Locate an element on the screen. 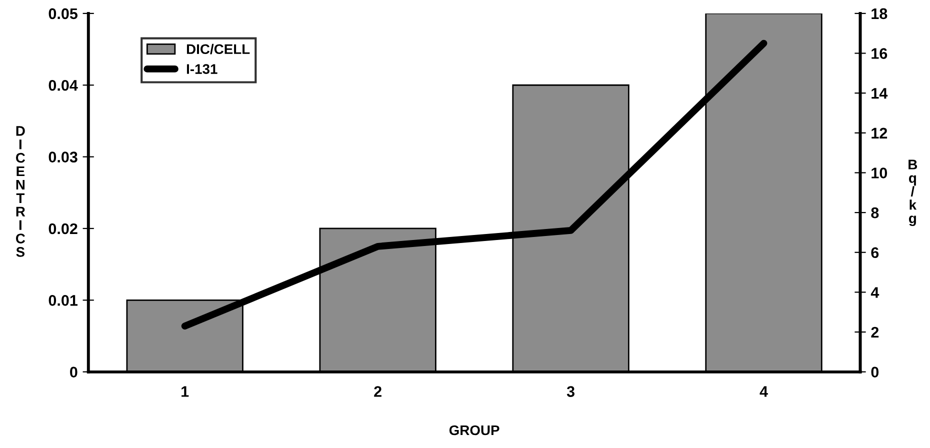 This screenshot has width=930, height=448. y2-tick-label: 10 is located at coordinates (880, 173).